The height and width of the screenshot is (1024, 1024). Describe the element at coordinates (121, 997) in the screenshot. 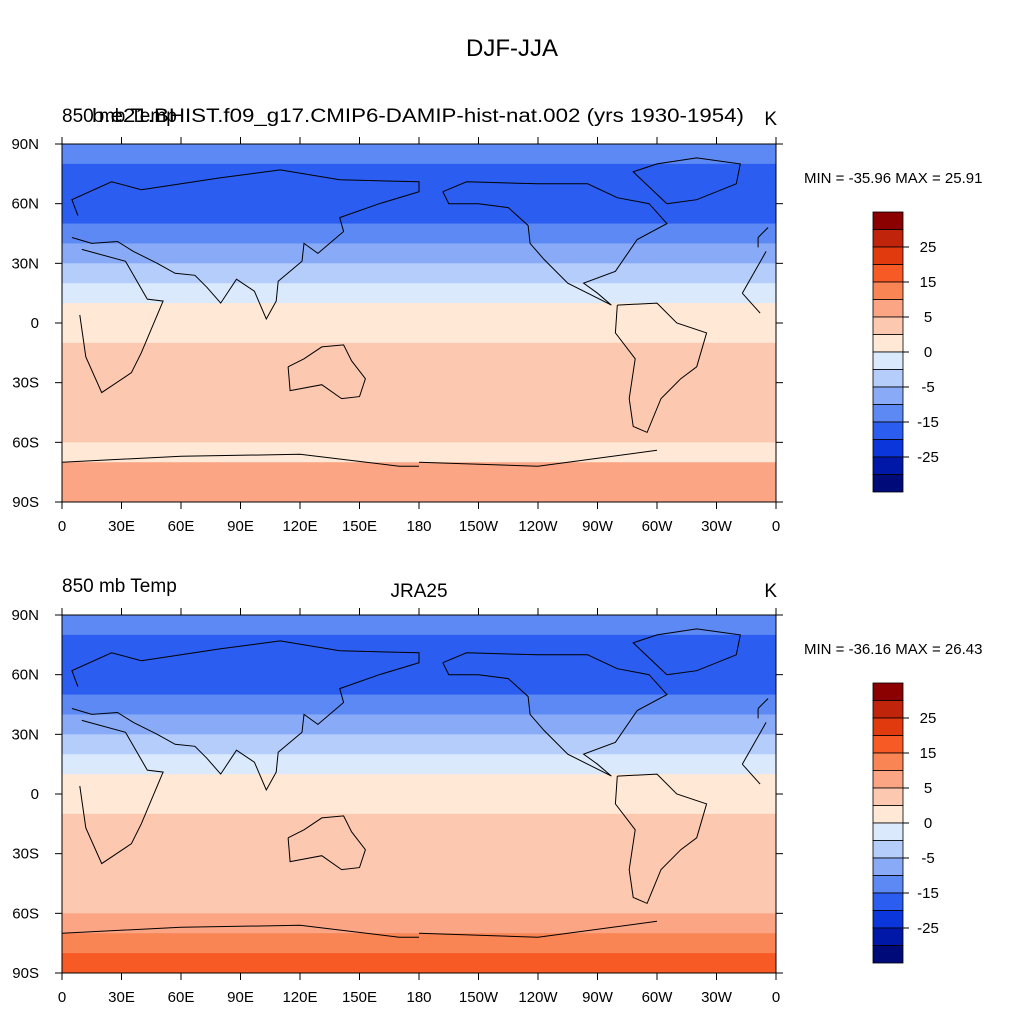

I see `x-tick-label: 30E` at that location.